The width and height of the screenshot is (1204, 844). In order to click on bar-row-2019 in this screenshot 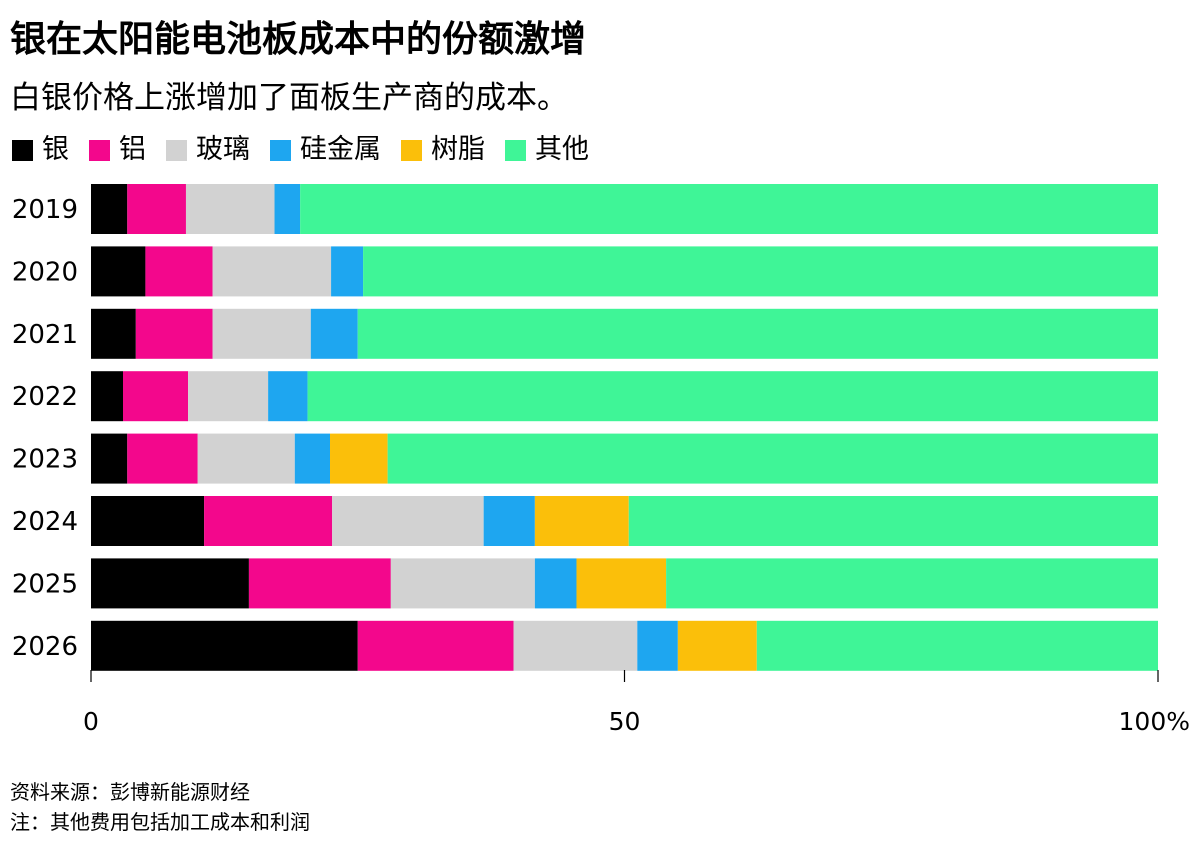, I will do `click(625, 209)`.